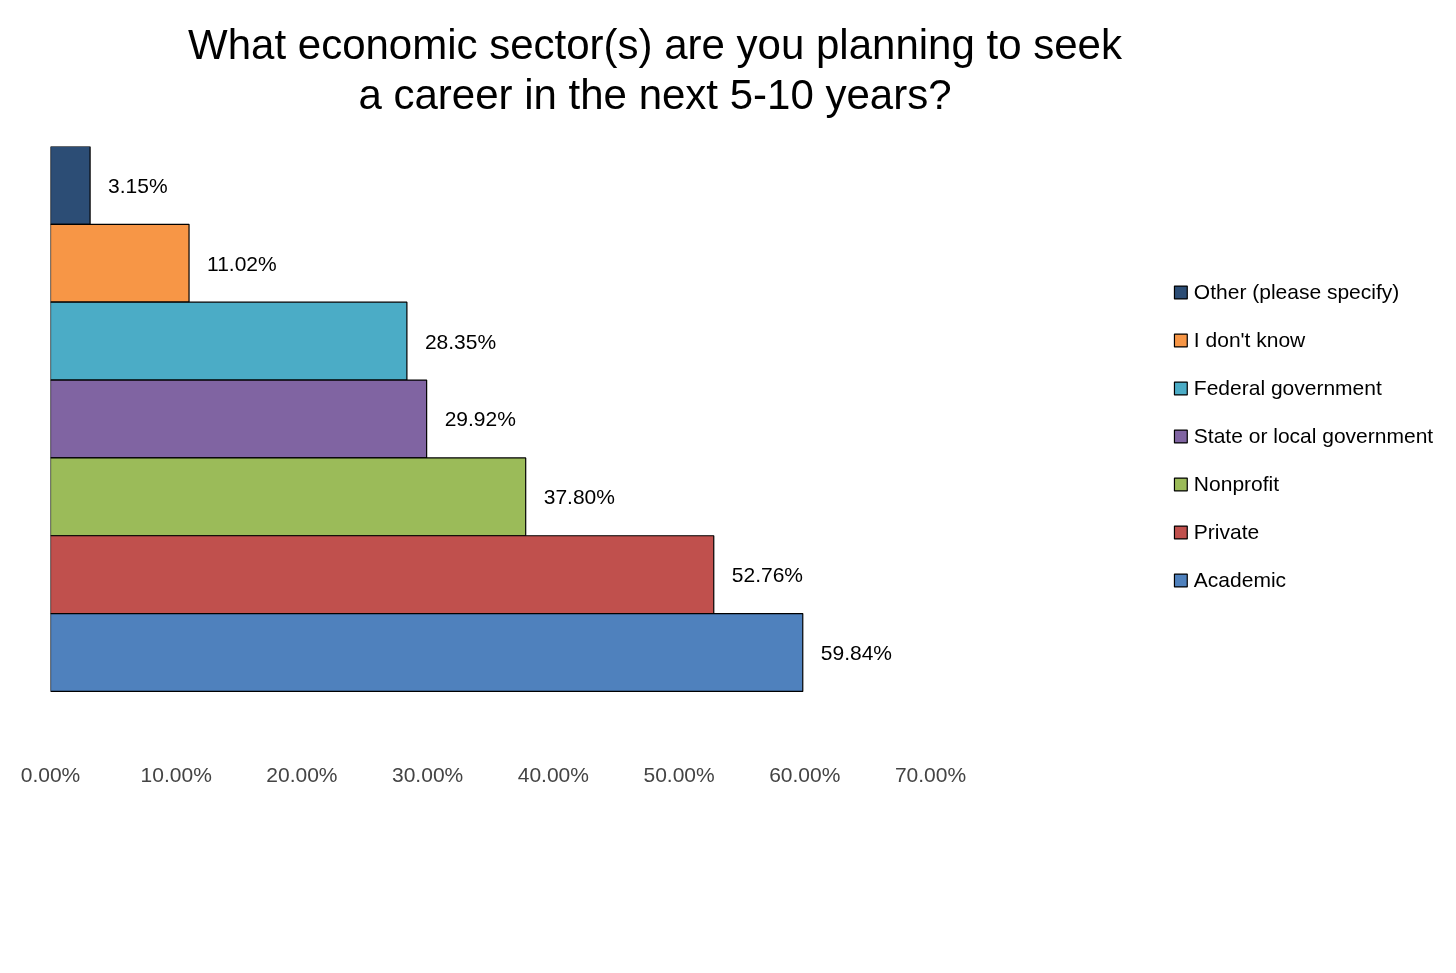  What do you see at coordinates (302, 774) in the screenshot?
I see `x-tick-label: 20.00%` at bounding box center [302, 774].